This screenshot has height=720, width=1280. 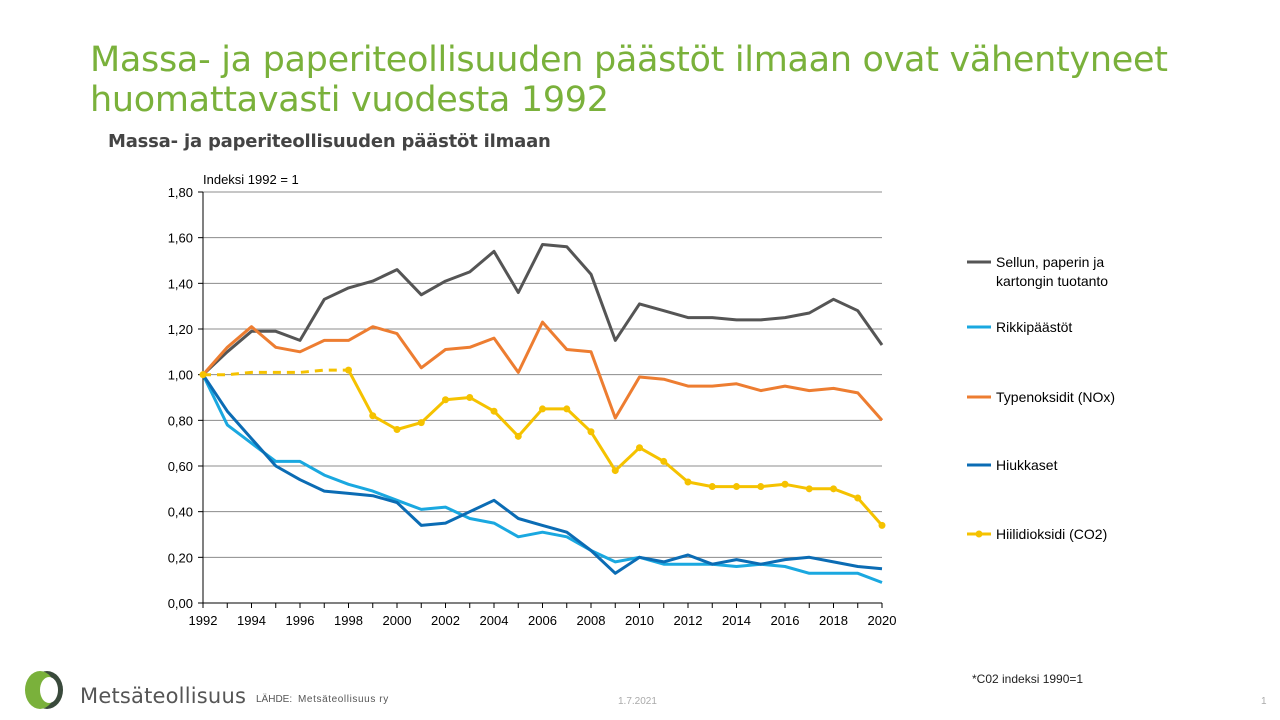 I want to click on y-tick-label: 1,80, so click(x=180, y=192).